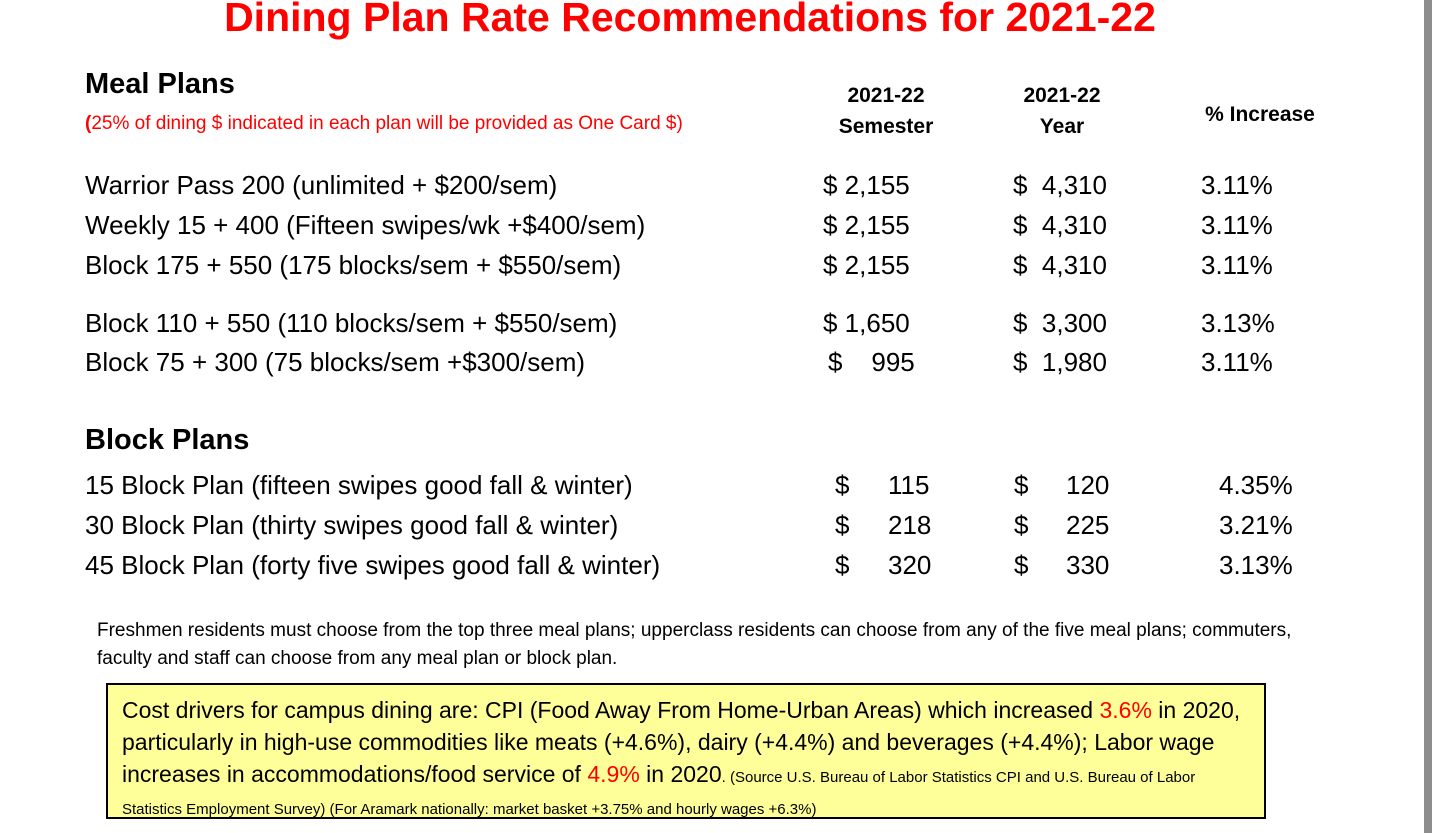  I want to click on semester-rate: 218, so click(910, 525).